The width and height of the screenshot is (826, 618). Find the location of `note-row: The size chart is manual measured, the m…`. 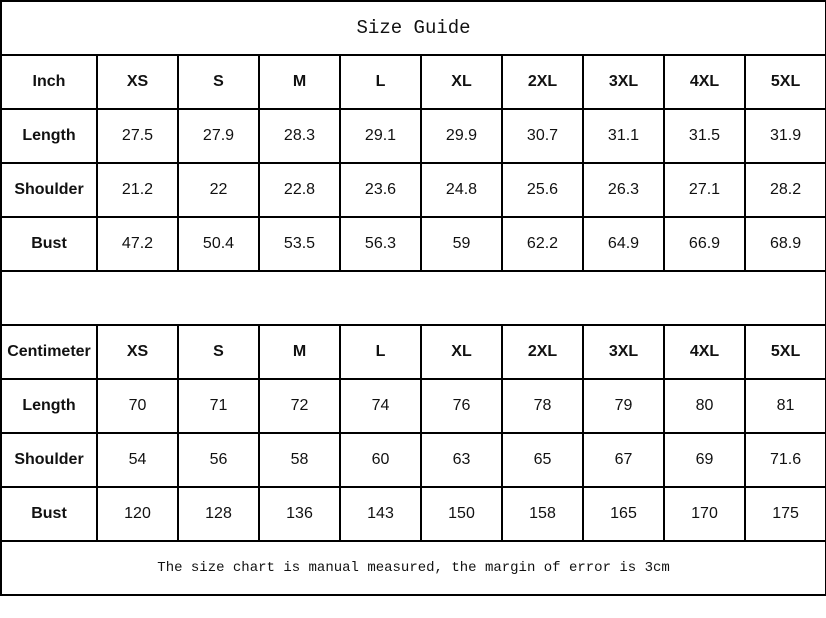

note-row: The size chart is manual measured, the m… is located at coordinates (413, 568).